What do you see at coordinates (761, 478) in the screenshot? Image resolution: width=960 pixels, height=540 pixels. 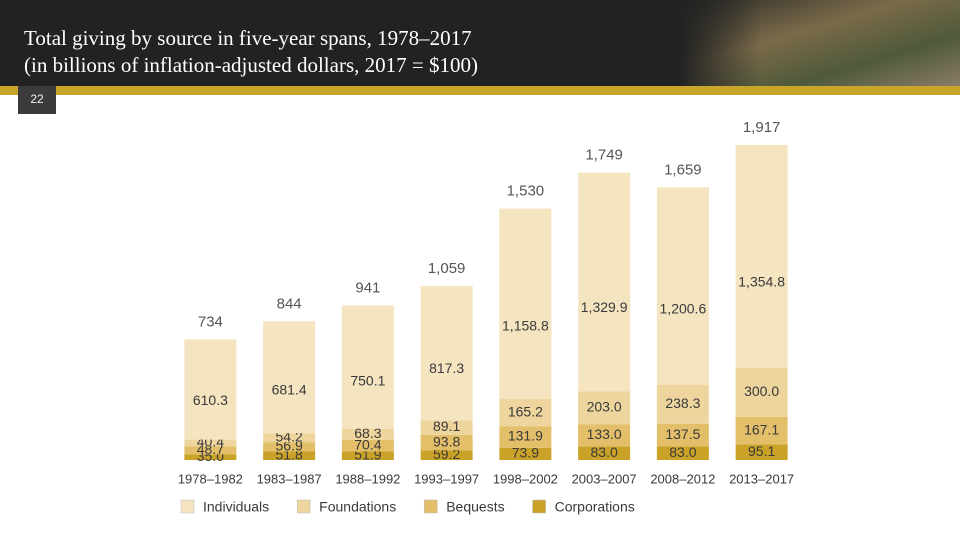 I see `x-tick-label: 2013–2017` at bounding box center [761, 478].